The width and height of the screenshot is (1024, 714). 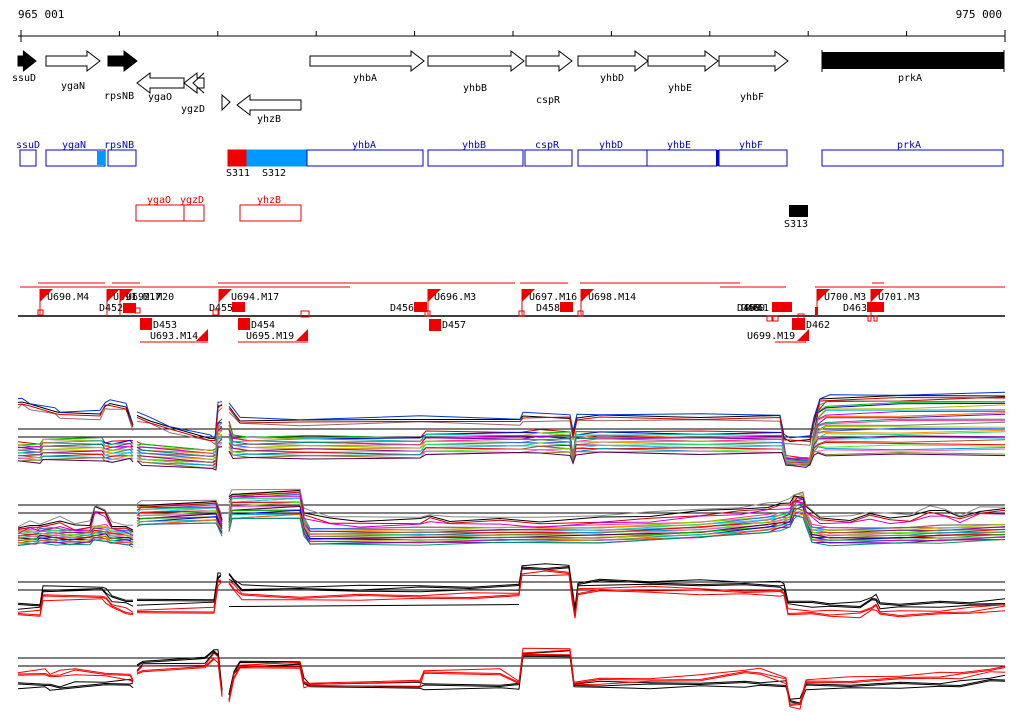 What do you see at coordinates (119, 145) in the screenshot?
I see `segment-label-rpsNB: rpsNB` at bounding box center [119, 145].